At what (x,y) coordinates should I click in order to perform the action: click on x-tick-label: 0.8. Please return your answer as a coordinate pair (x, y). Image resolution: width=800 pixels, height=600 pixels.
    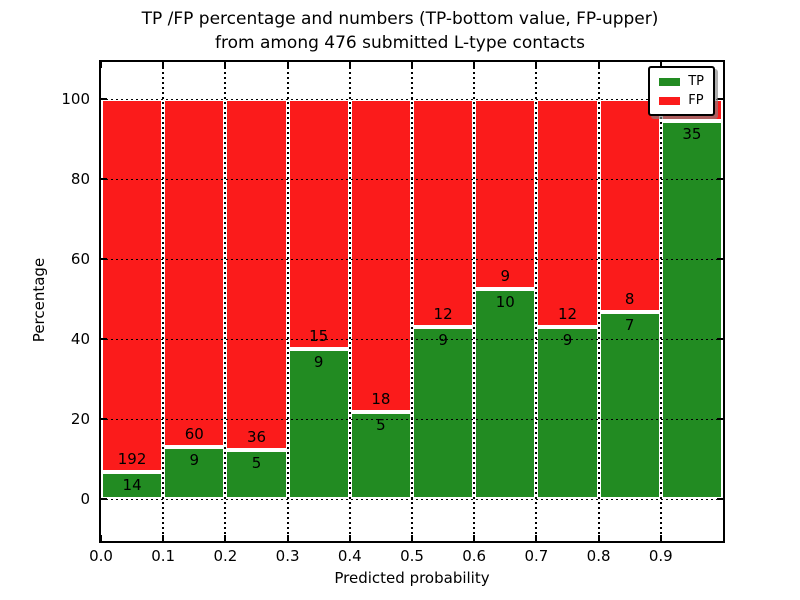
    Looking at the image, I should click on (598, 556).